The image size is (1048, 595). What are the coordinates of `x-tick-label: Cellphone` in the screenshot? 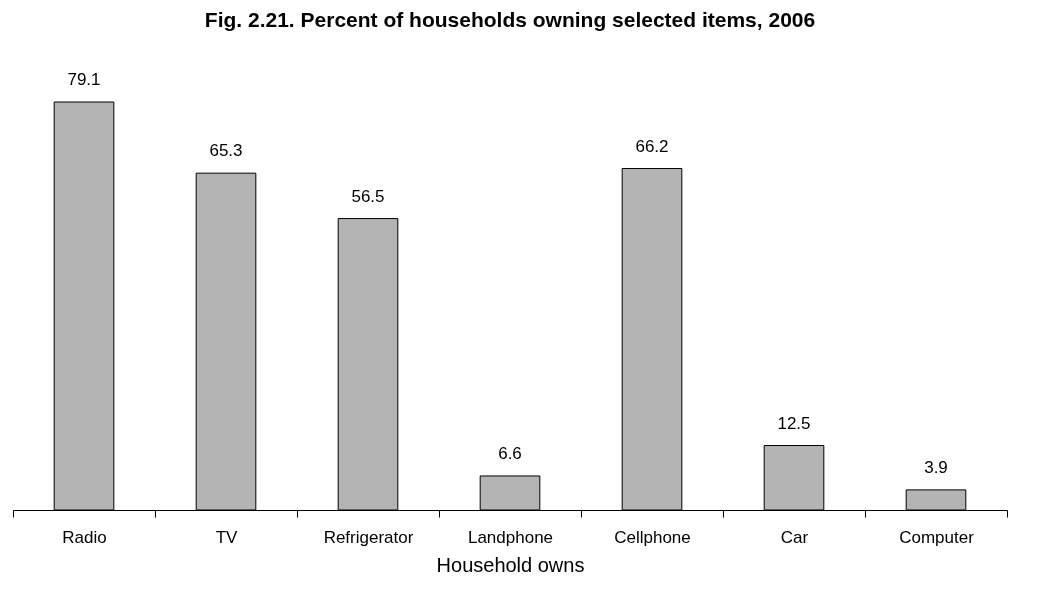 It's located at (652, 537).